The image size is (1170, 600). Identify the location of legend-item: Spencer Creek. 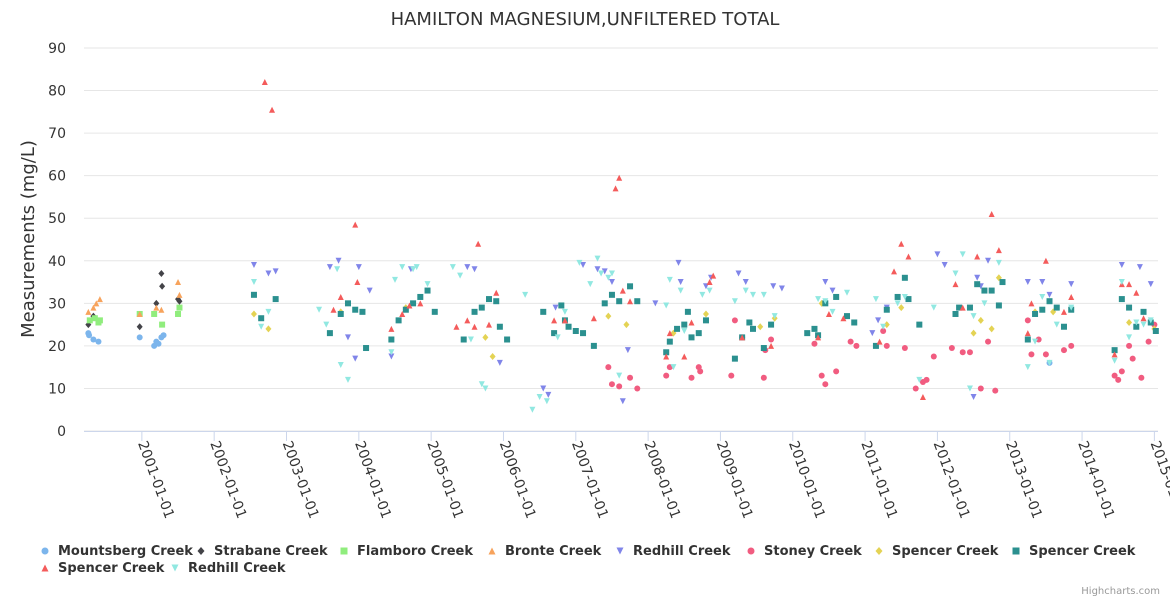
(1074, 551).